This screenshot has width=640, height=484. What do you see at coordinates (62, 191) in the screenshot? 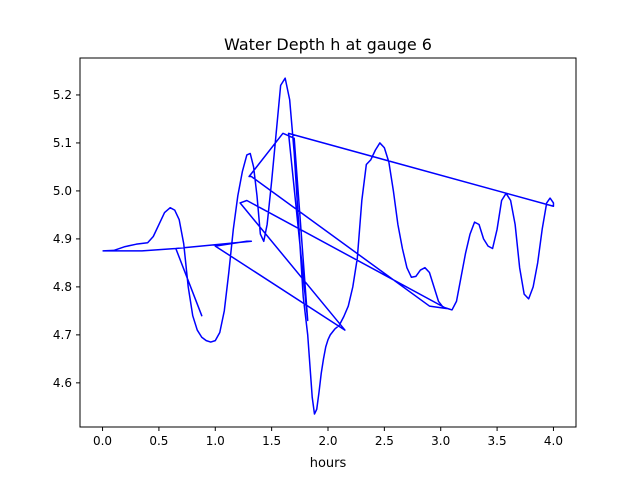
I see `y-tick-label: 5.0` at bounding box center [62, 191].